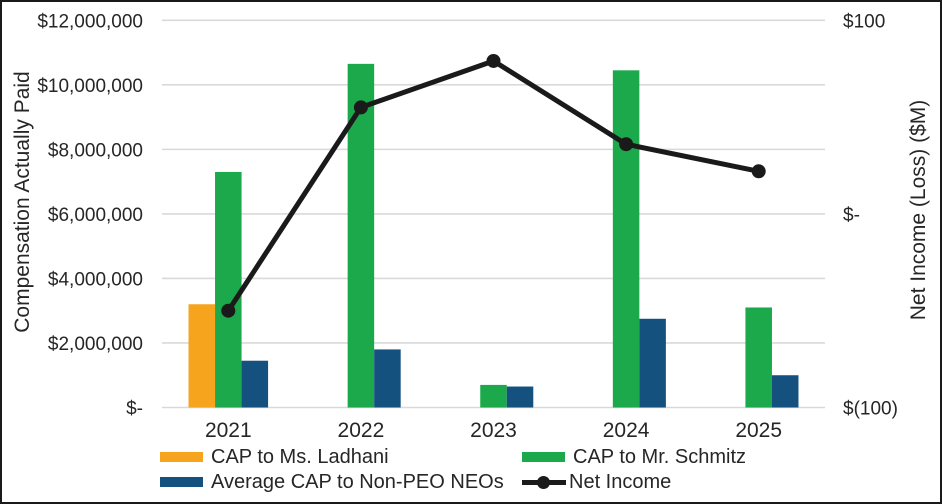 This screenshot has height=504, width=942. Describe the element at coordinates (22, 202) in the screenshot. I see `left-axis-title: Compensation Actually Paid` at that location.